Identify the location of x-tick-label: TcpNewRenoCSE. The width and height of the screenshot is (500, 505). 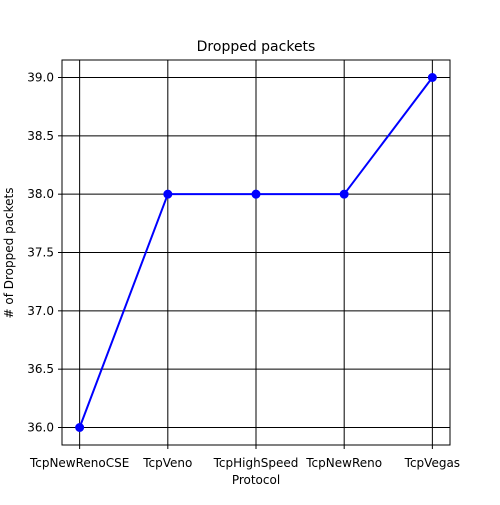
(79, 463).